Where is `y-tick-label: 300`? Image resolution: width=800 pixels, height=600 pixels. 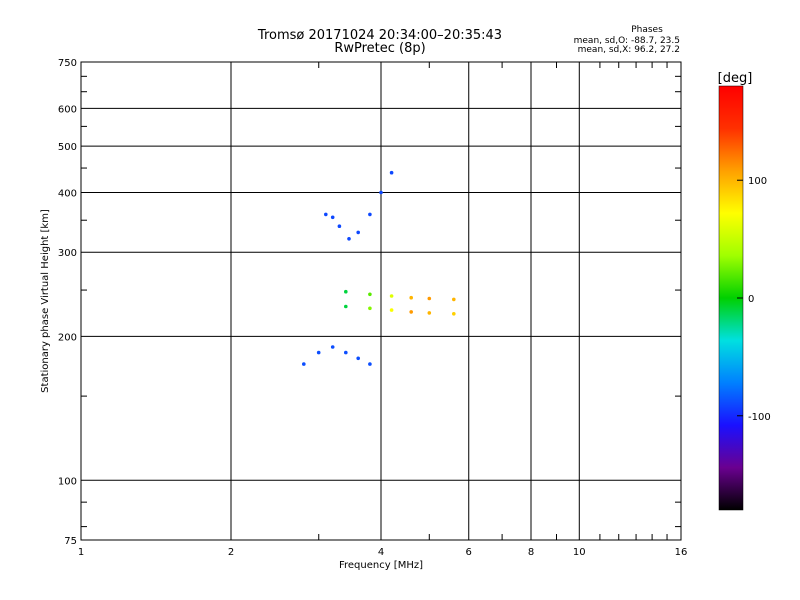
y-tick-label: 300 is located at coordinates (67, 253).